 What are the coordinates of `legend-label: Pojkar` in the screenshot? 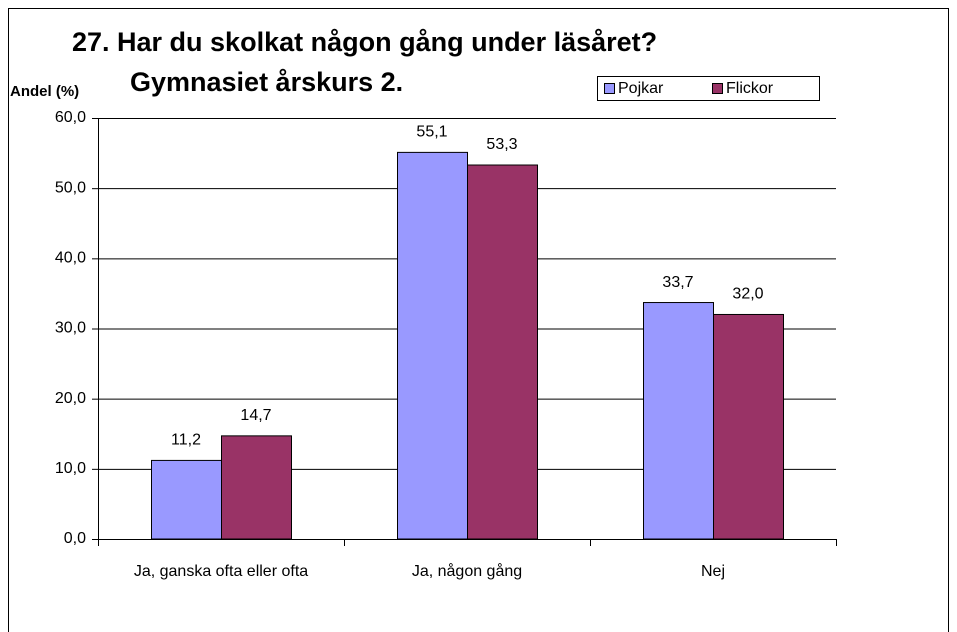 It's located at (641, 88).